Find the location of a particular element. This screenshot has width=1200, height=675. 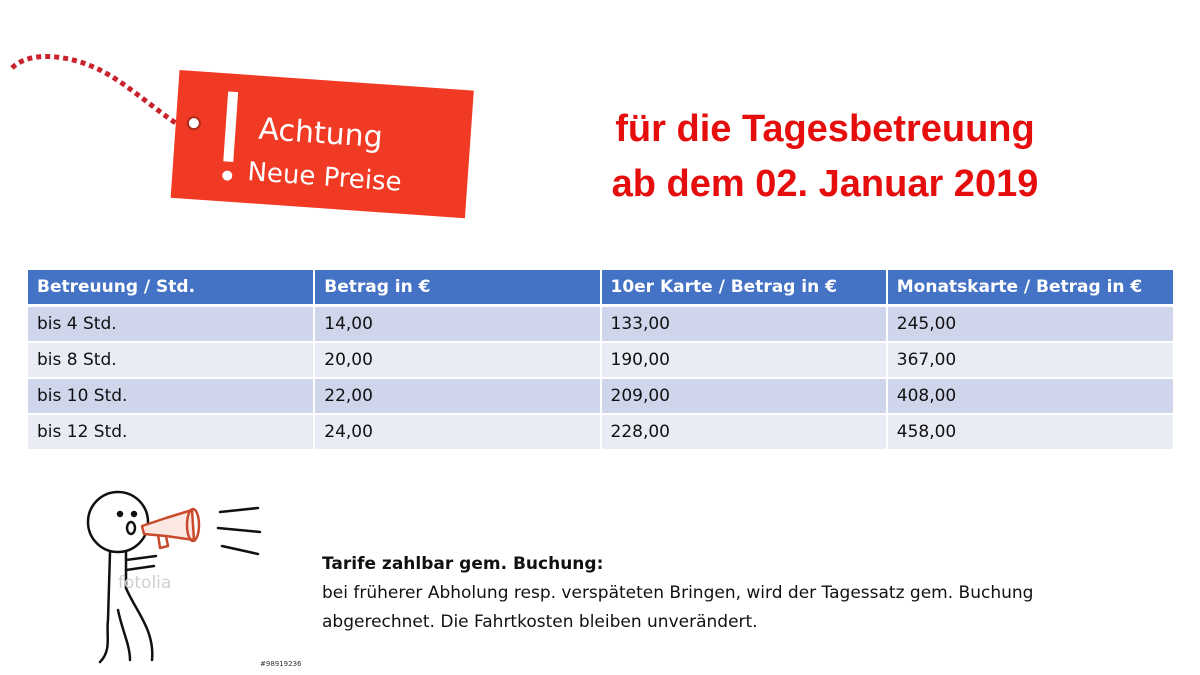

table-row: bis 4 Std. 14,00 133,00 245,00 is located at coordinates (600, 323).